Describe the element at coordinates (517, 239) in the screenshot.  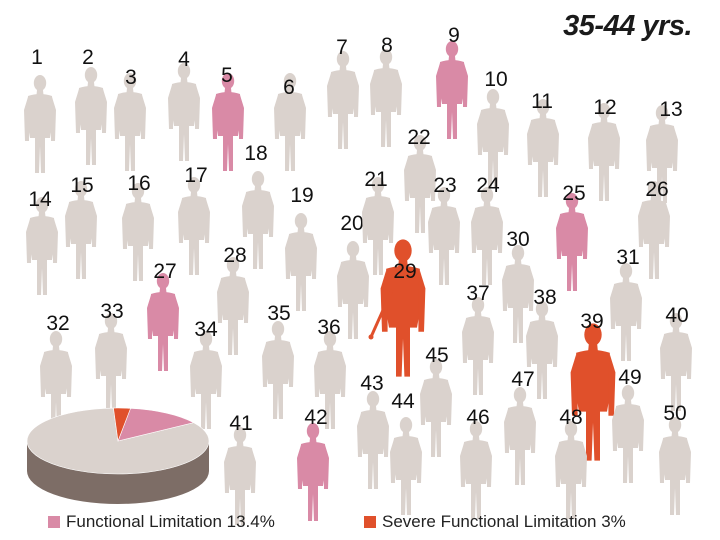
I see `person-number-30: 30` at that location.